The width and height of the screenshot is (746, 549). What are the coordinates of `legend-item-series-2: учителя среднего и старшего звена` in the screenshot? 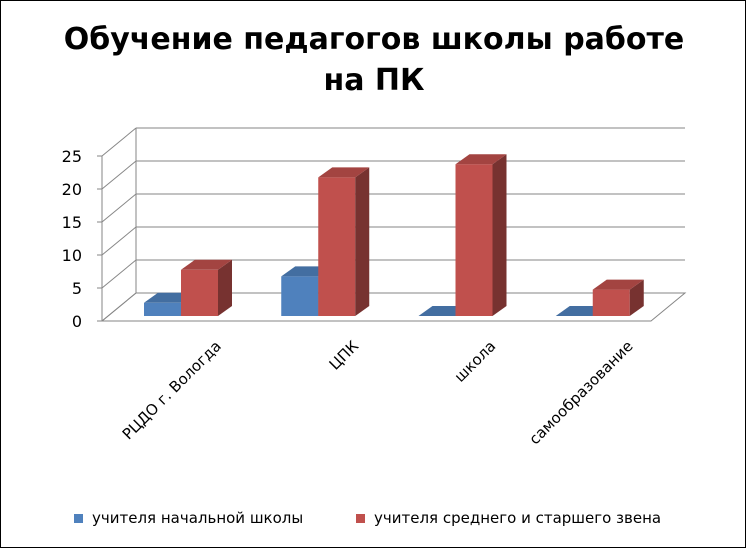 It's located at (508, 518).